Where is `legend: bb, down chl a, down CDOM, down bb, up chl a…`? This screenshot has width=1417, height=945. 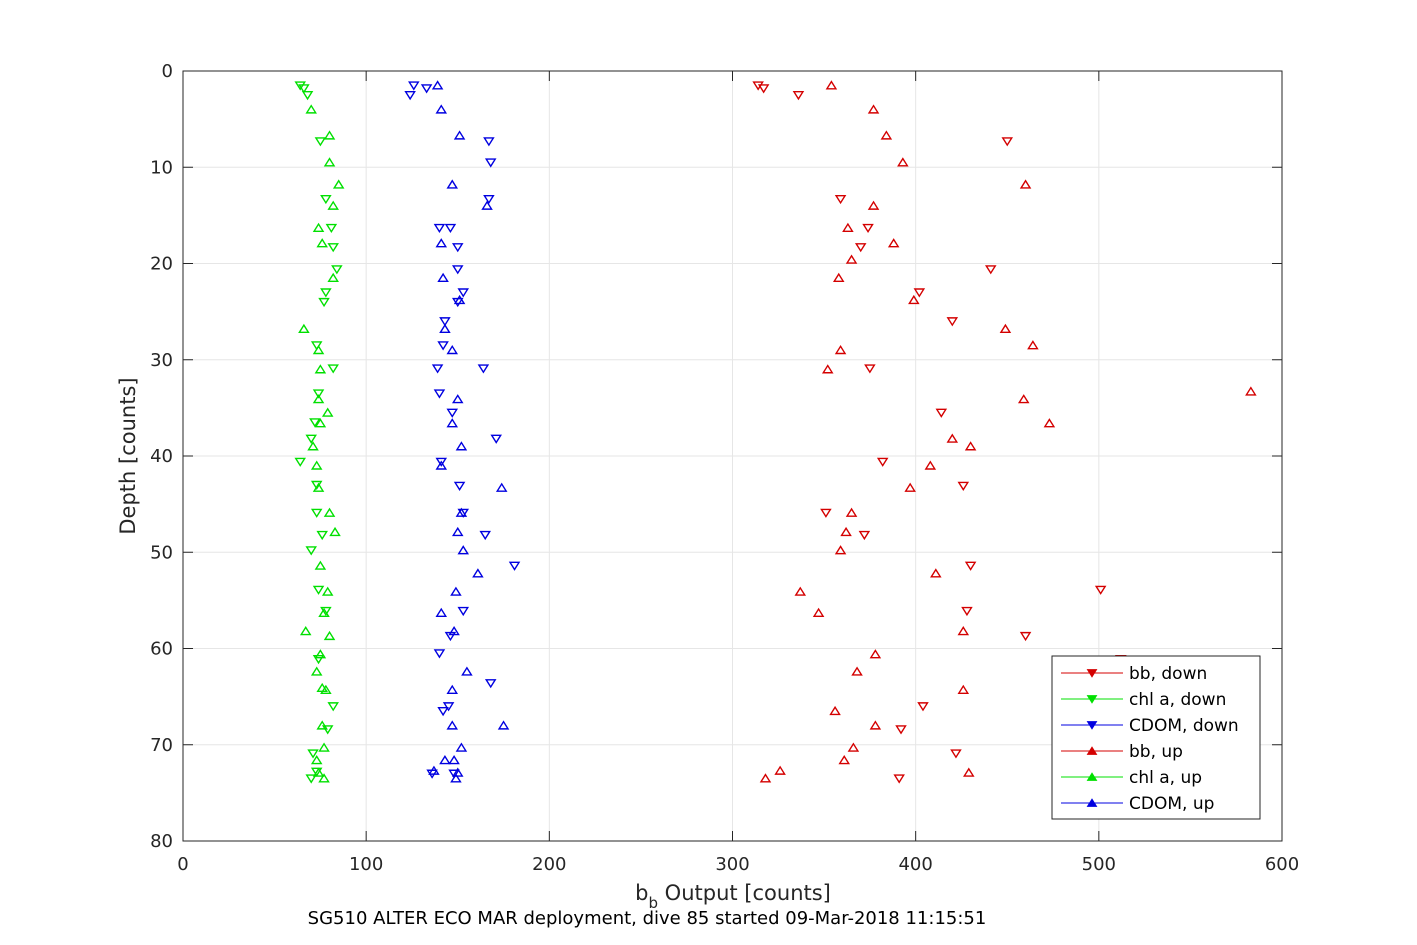 legend: bb, down chl a, down CDOM, down bb, up chl a… is located at coordinates (1156, 737).